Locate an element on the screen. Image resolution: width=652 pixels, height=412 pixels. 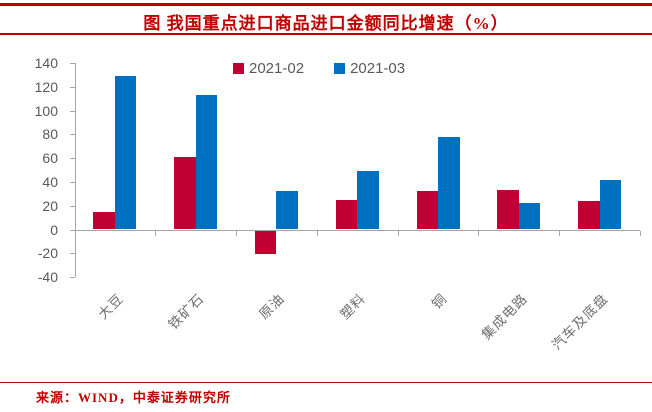
bar-2021-02-塑料 is located at coordinates (346, 214).